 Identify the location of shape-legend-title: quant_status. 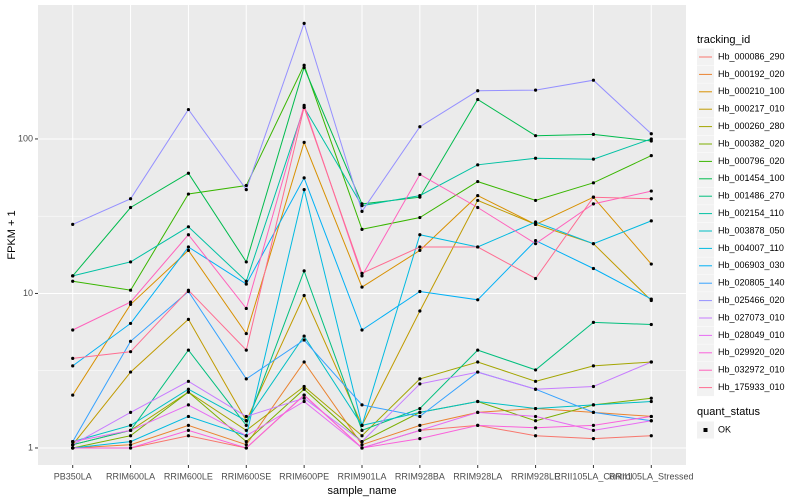
(728, 412).